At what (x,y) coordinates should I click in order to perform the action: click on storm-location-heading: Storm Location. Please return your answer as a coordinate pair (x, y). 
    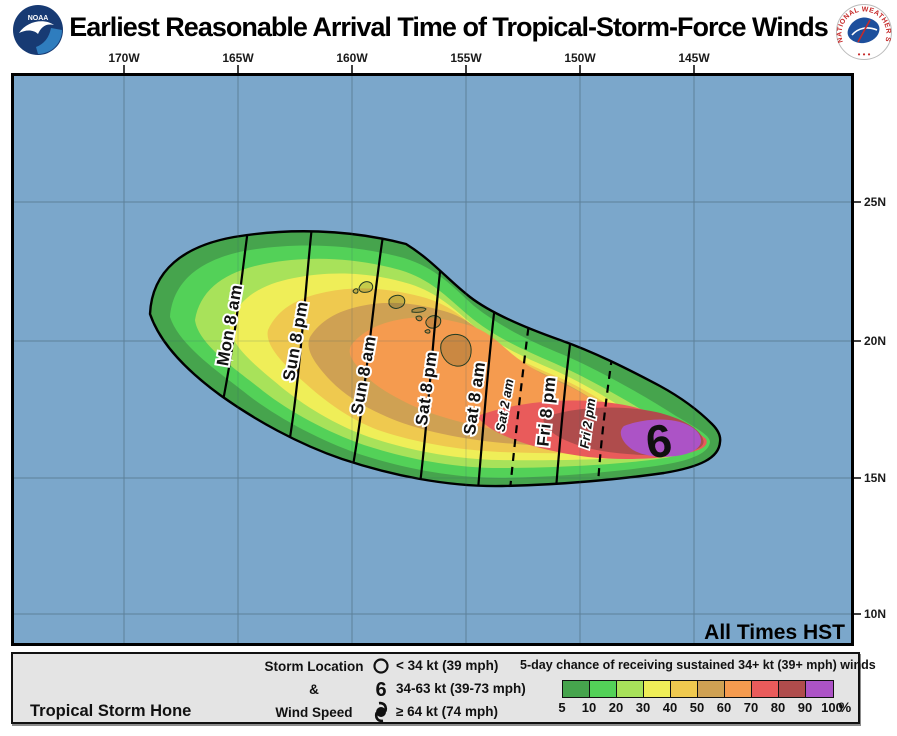
    Looking at the image, I should click on (314, 666).